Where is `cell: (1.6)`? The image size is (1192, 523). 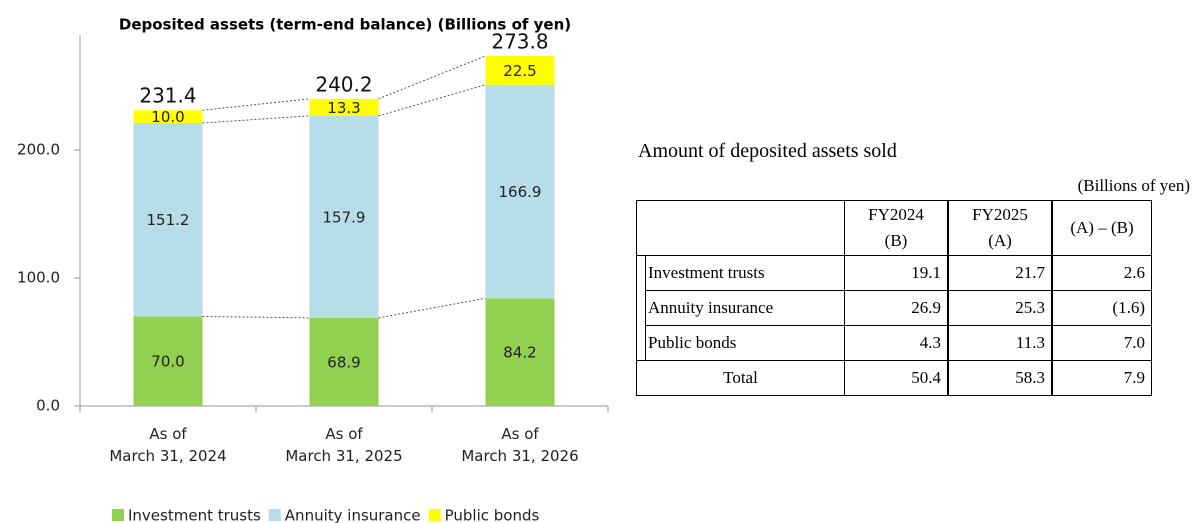 cell: (1.6) is located at coordinates (1101, 308).